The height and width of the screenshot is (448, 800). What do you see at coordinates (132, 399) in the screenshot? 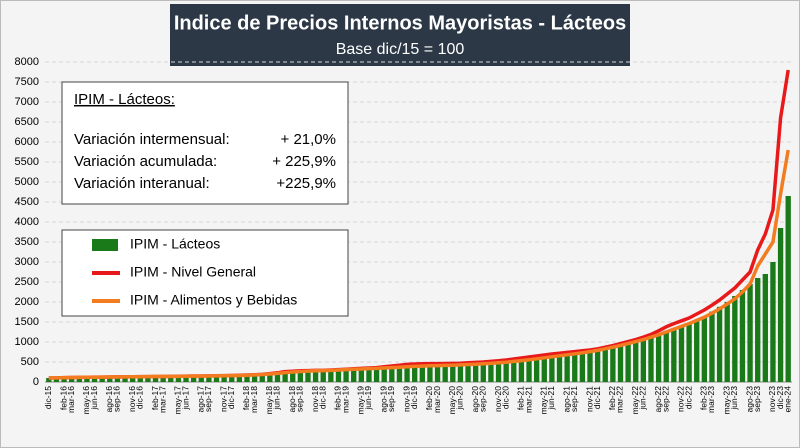
I see `x-tick-label: nov-16` at bounding box center [132, 399].